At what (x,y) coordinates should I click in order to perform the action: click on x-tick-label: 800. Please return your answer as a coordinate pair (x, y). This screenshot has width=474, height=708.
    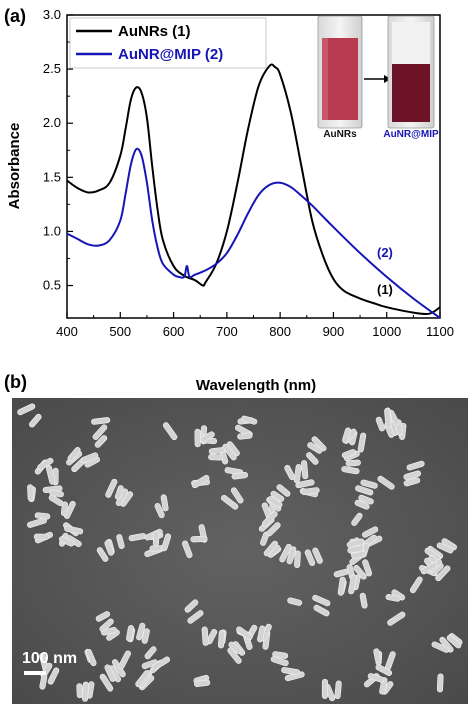
    Looking at the image, I should click on (280, 331).